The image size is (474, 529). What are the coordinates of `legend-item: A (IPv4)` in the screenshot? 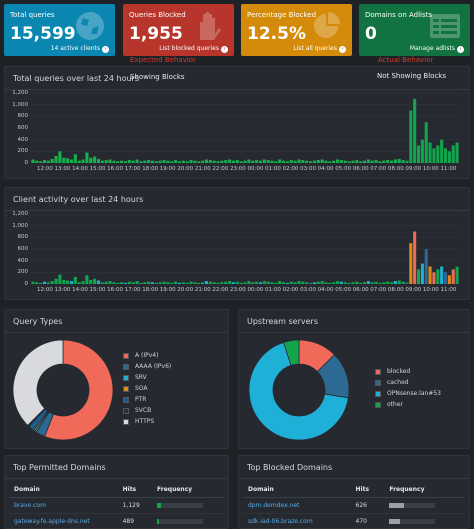 It's located at (147, 355).